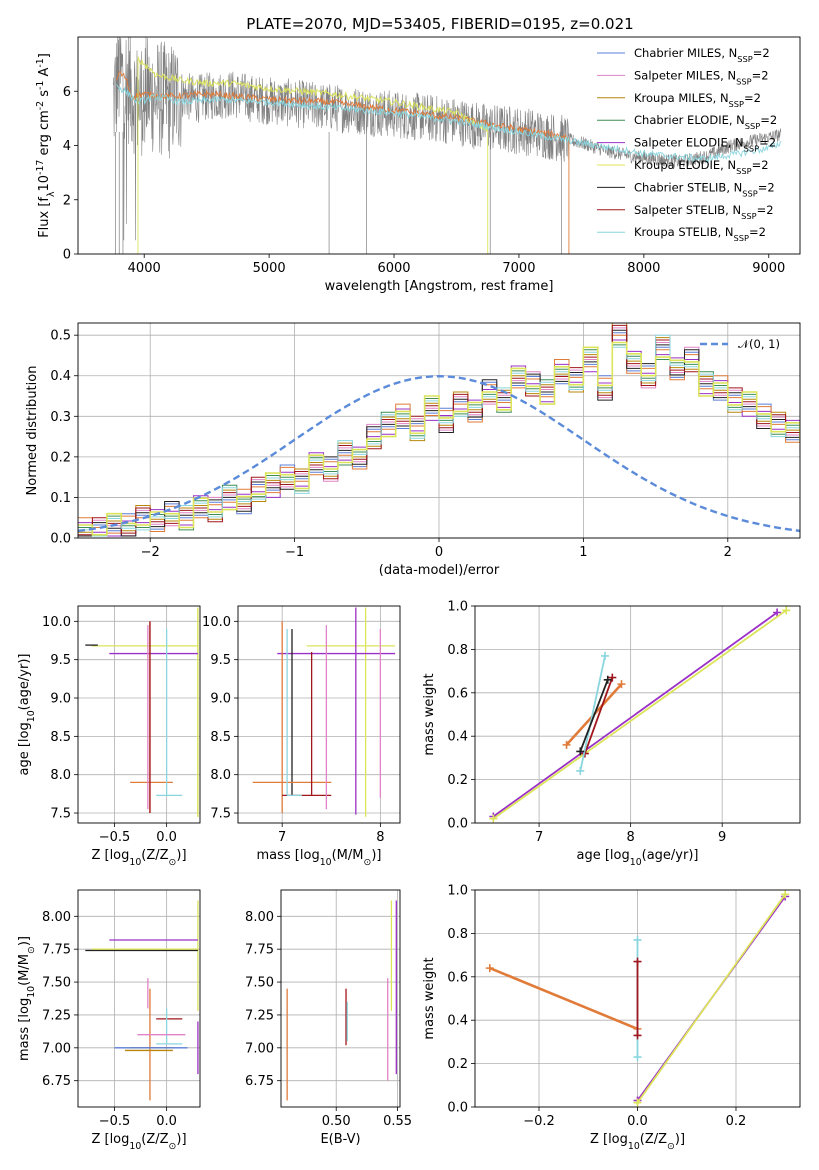 This screenshot has height=1170, width=819. Describe the element at coordinates (27, 715) in the screenshot. I see `y-axis-label: age [log10(age/yr)]` at that location.